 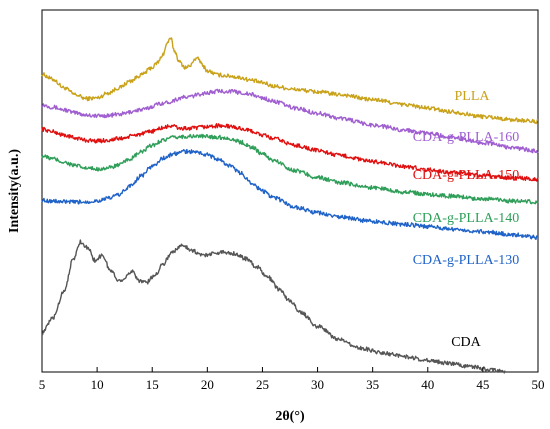 I want to click on series-label: CDA-g-PLLA-150, so click(x=466, y=175).